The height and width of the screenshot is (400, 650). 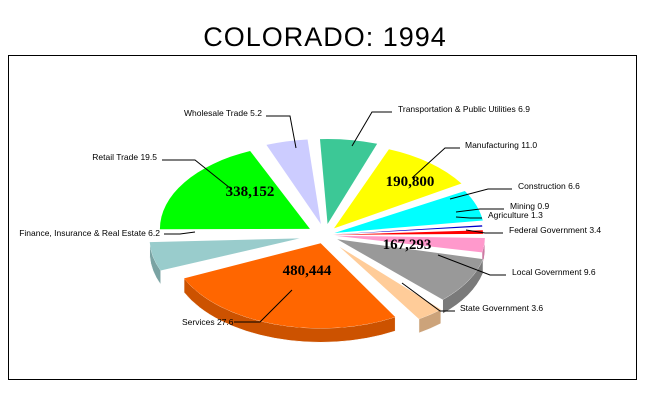 I want to click on slice-label: Finance, Insurance & Real Estate 6.2, so click(x=89, y=233).